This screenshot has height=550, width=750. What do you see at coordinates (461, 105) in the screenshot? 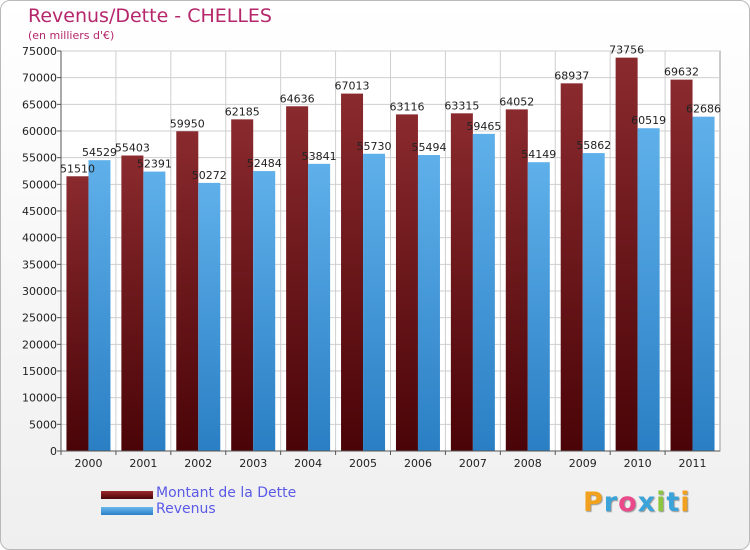
I see `data-label-dette-2007: 63315` at bounding box center [461, 105].